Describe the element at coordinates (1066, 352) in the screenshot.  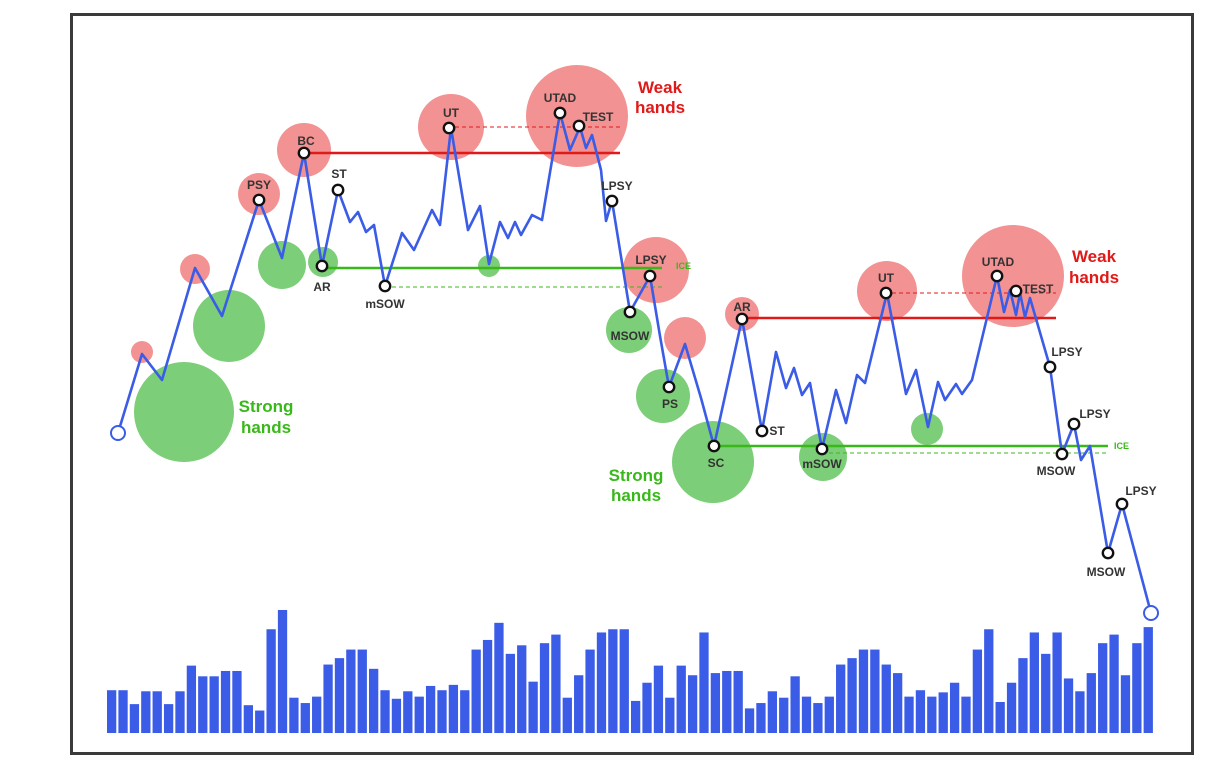
I see `event-label-19: LPSY` at that location.